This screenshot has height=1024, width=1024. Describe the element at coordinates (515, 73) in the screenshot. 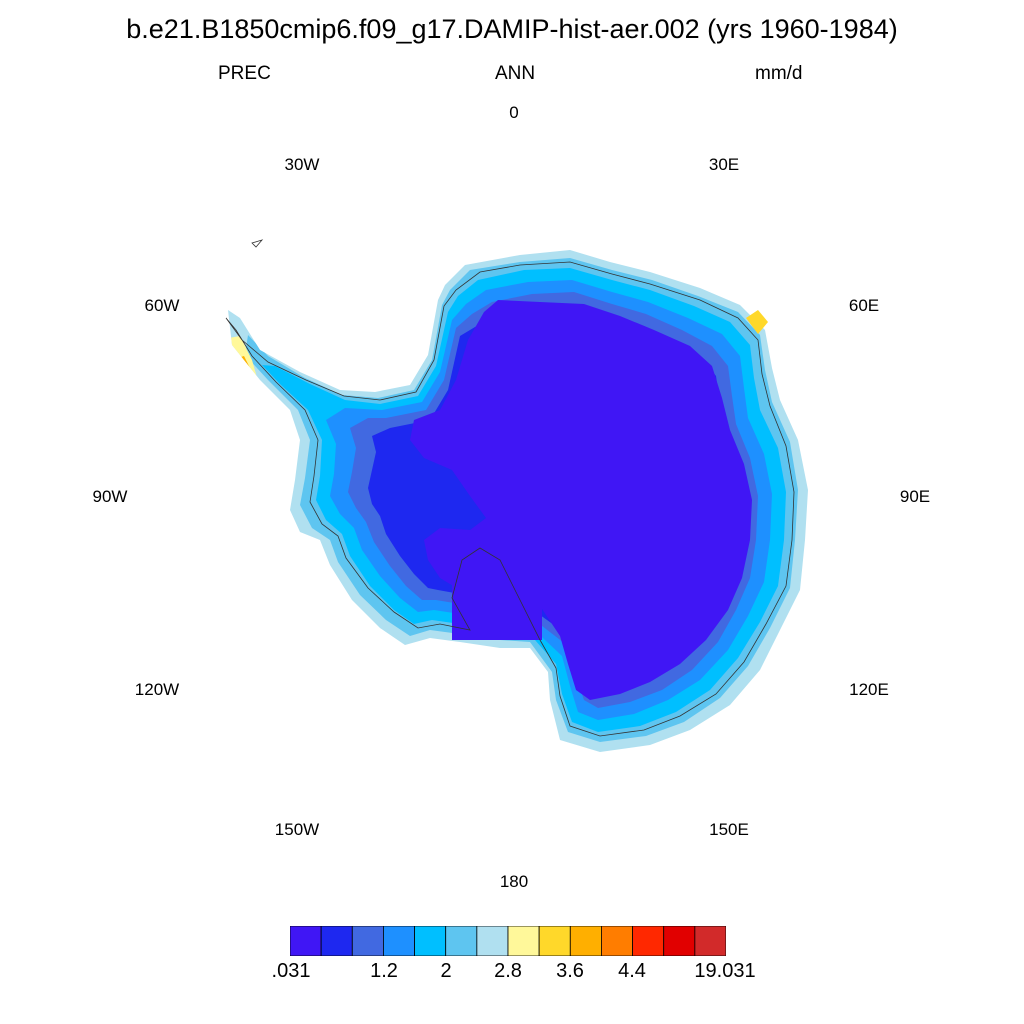

I see `season-label: ANN` at that location.